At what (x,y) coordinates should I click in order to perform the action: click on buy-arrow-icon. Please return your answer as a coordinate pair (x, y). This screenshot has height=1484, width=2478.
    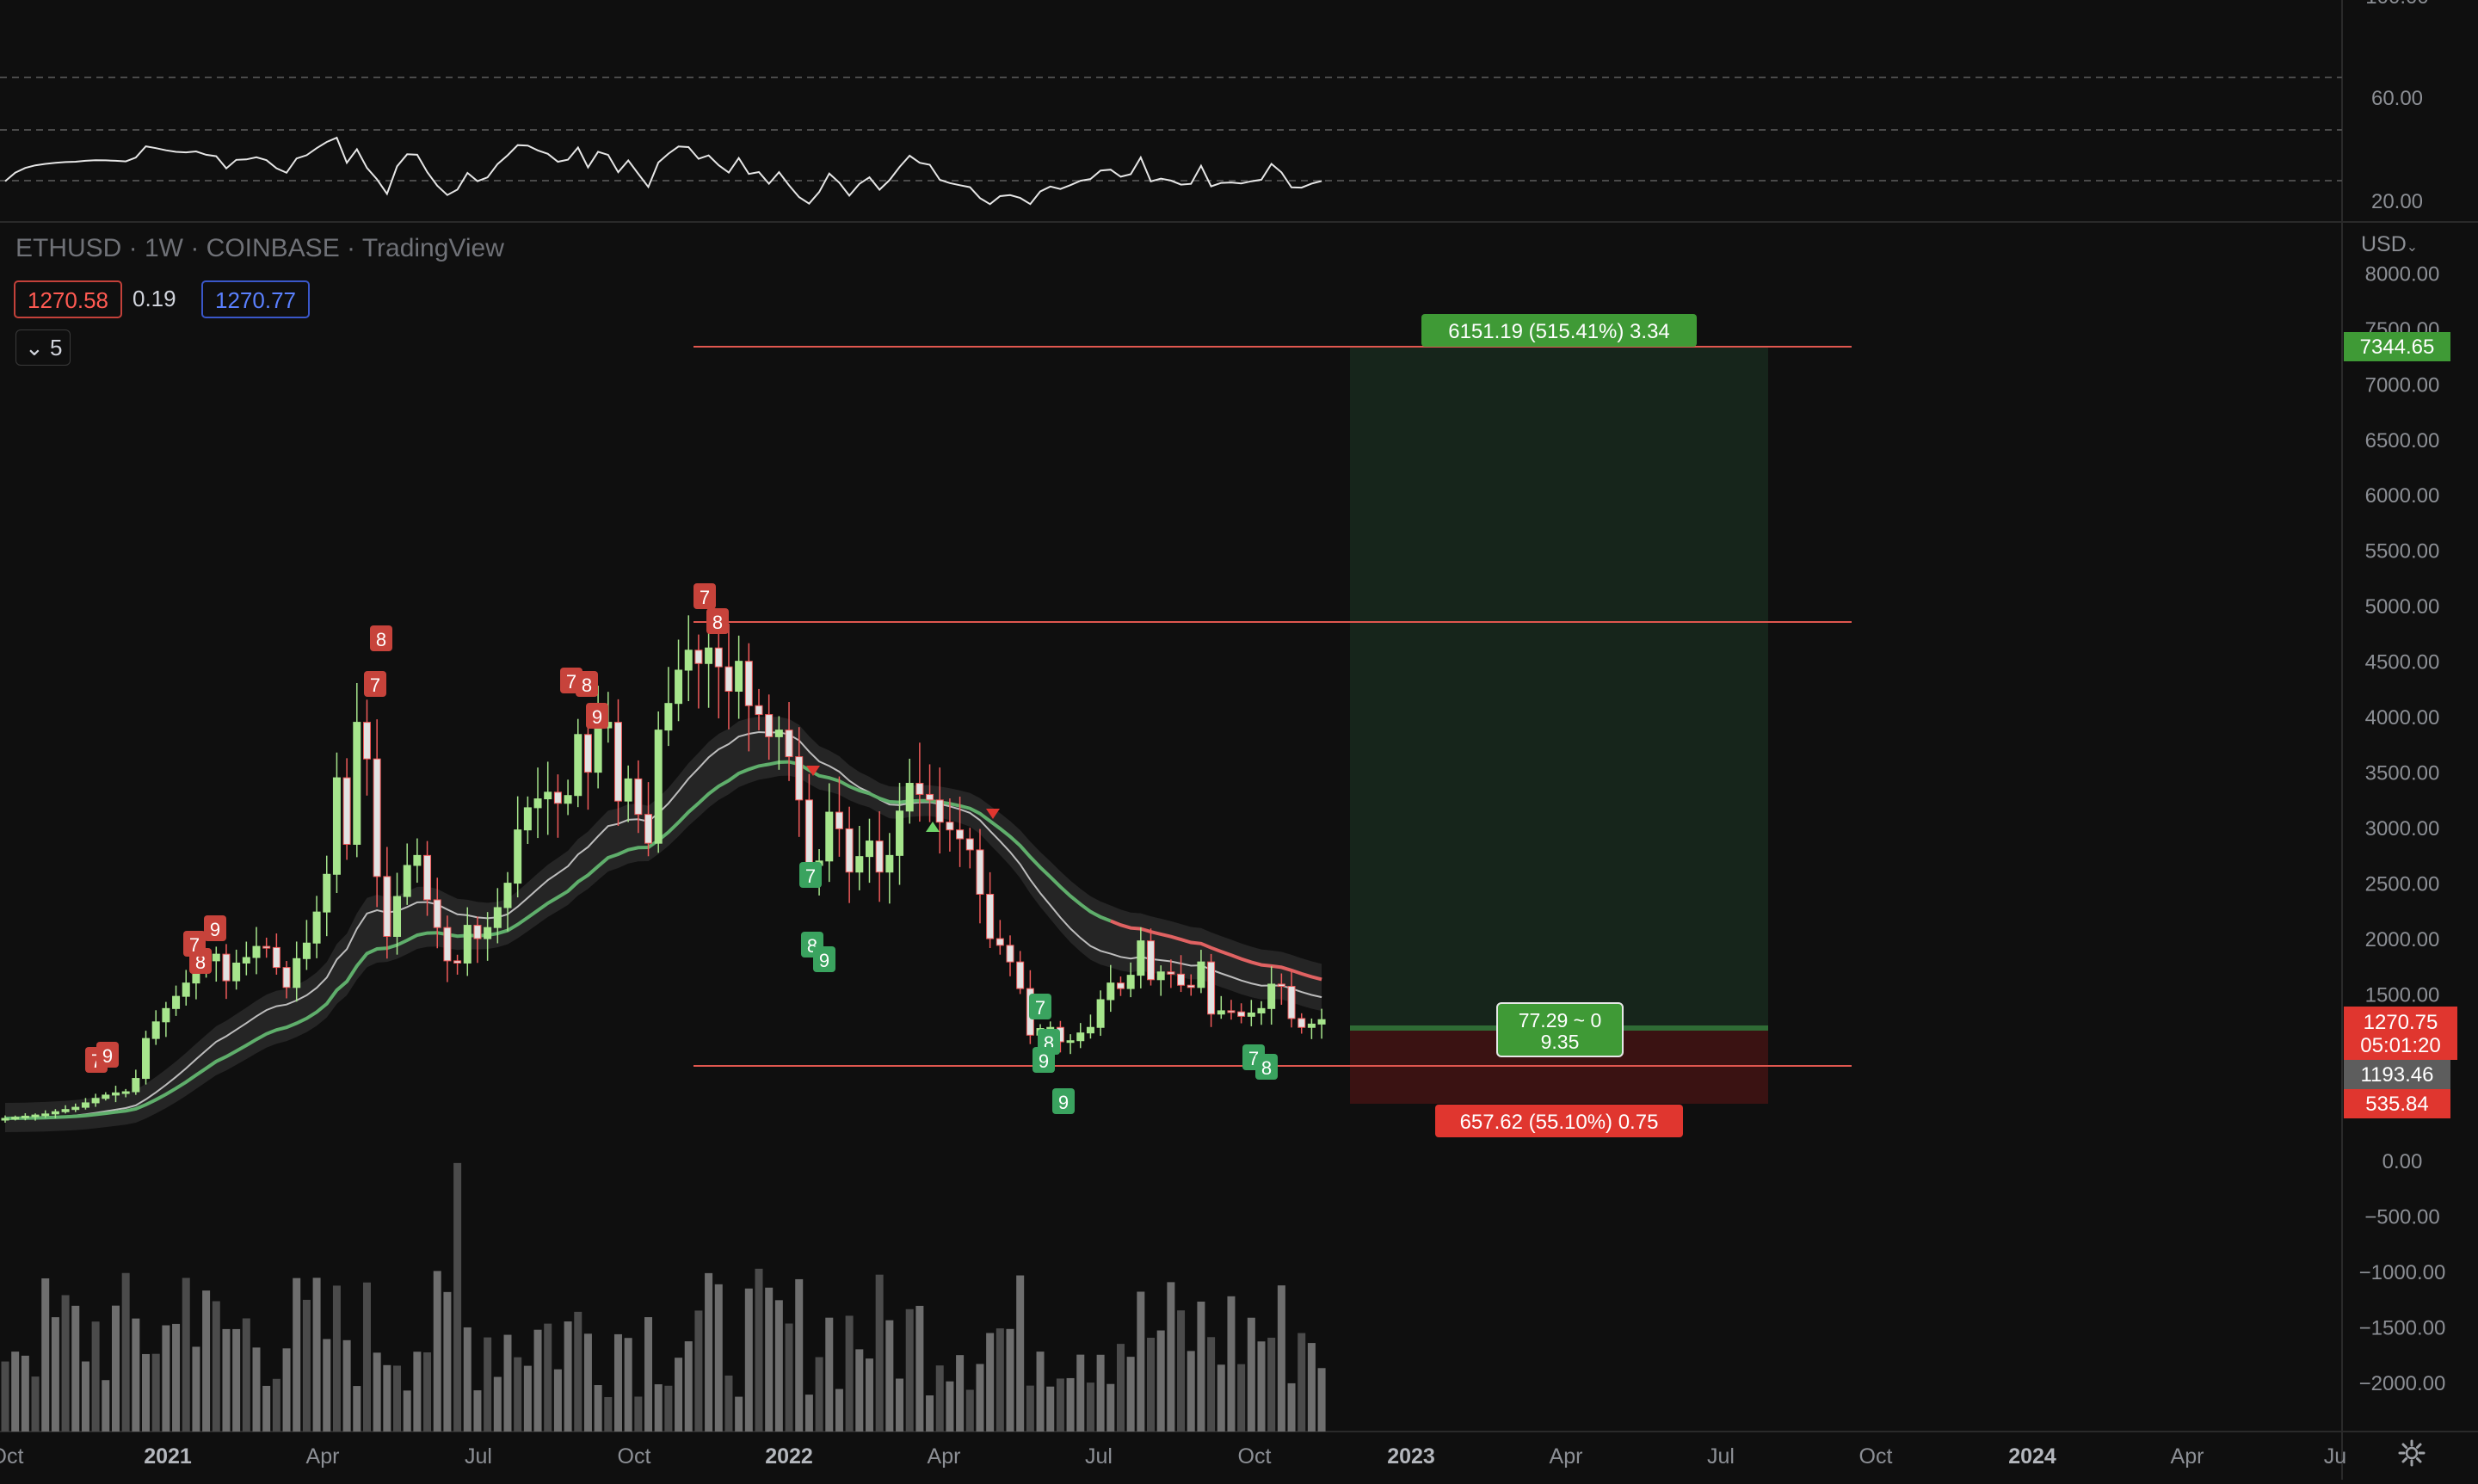
    Looking at the image, I should click on (933, 827).